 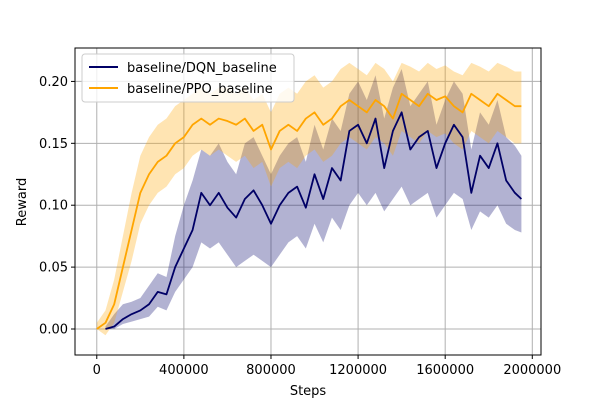 I want to click on y-tick-label: 0.15, so click(x=53, y=144).